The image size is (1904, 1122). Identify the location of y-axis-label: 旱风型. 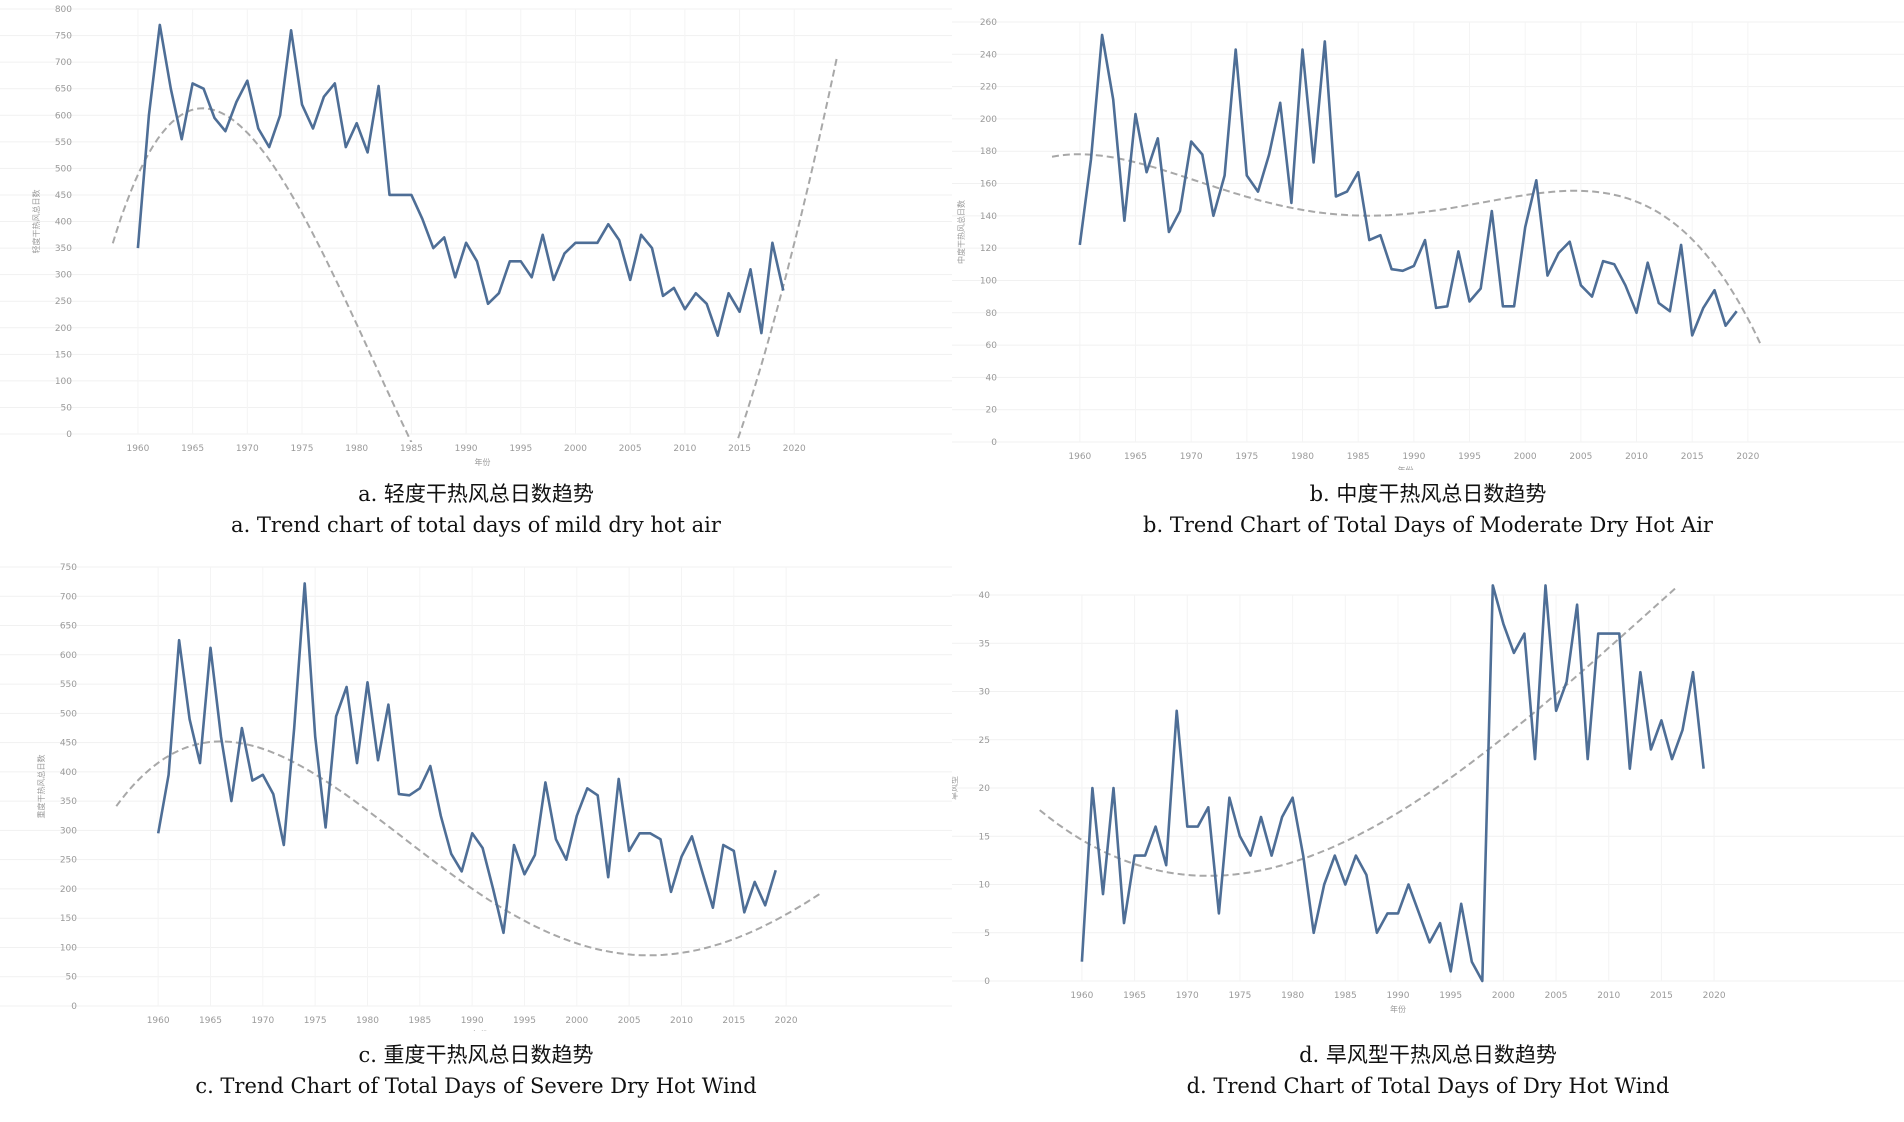
(955, 788).